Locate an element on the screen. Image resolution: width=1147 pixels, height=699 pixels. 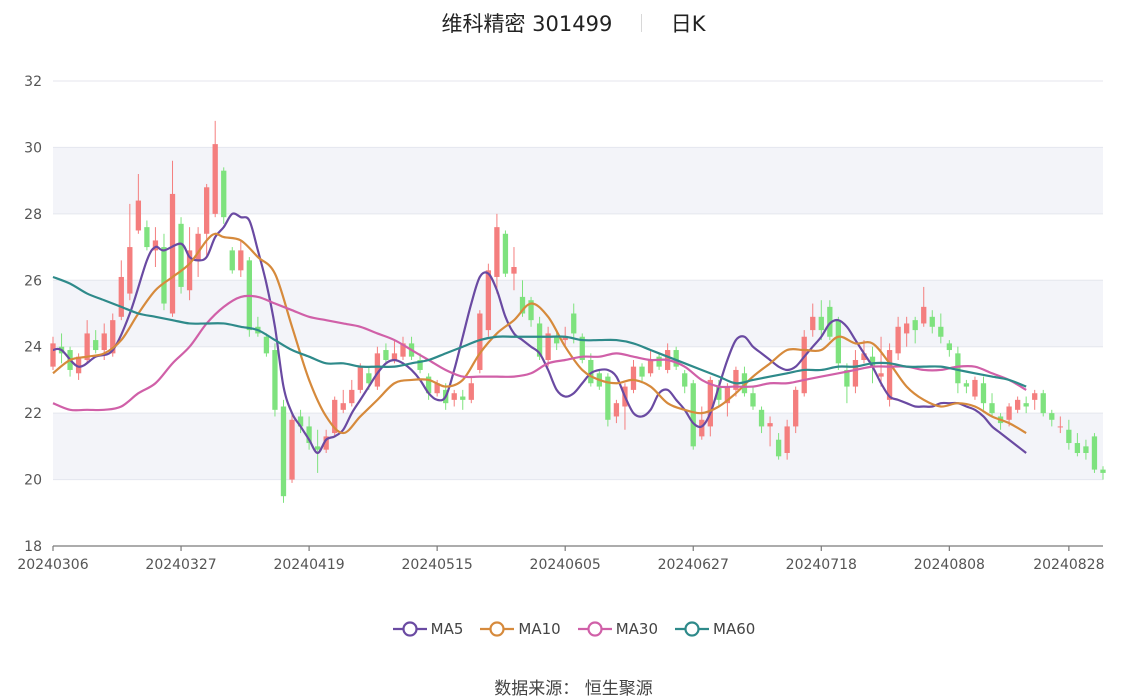
legend-marker-icon is located at coordinates (409, 629).